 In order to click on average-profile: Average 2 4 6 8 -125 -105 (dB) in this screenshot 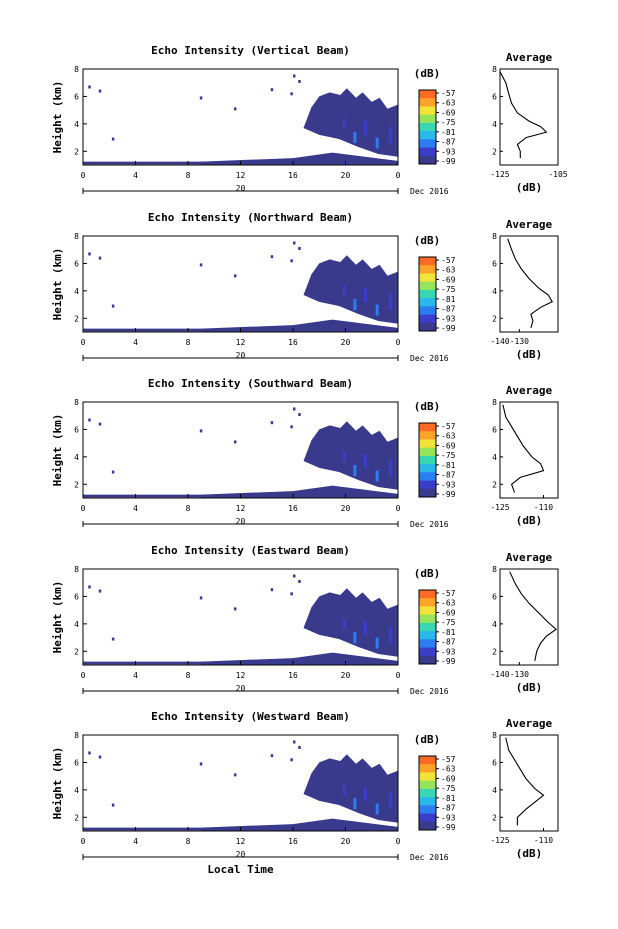, I will do `click(528, 122)`.